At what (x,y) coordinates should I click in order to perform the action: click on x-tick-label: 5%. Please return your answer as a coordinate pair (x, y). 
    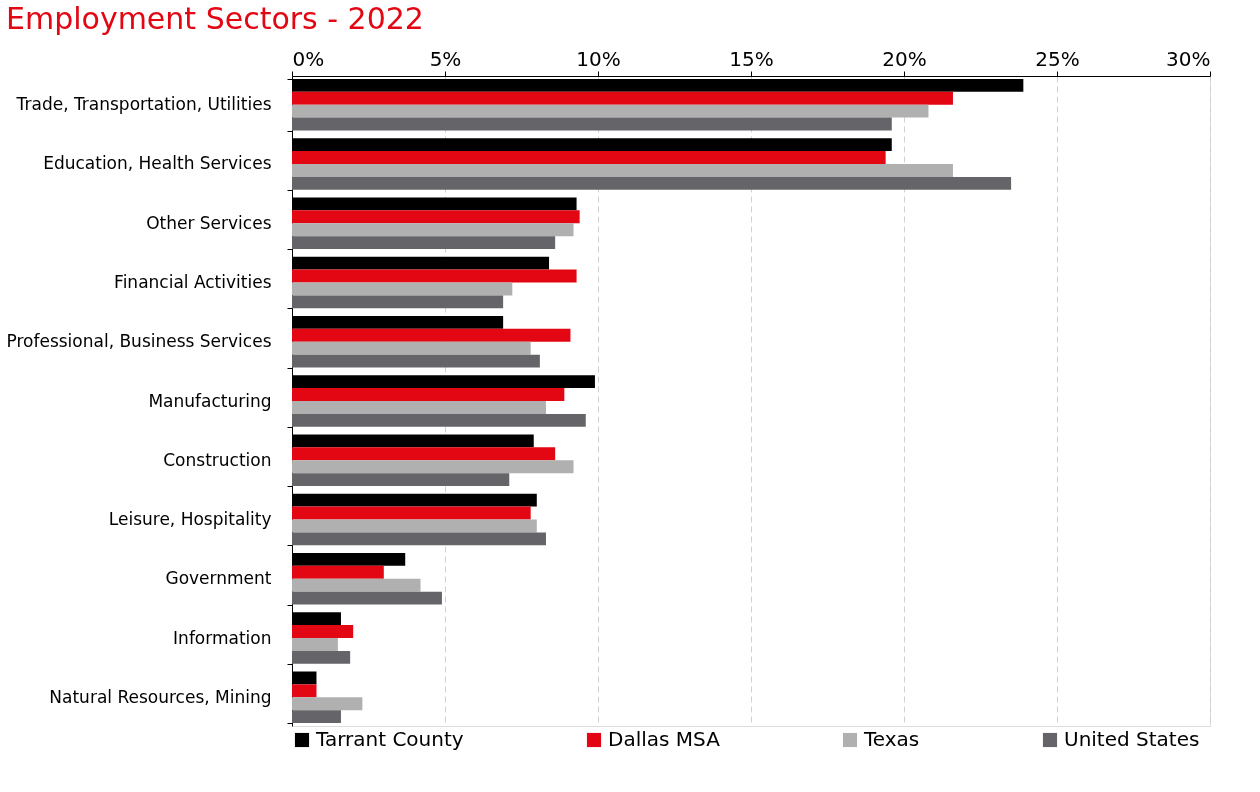
    Looking at the image, I should click on (445, 58).